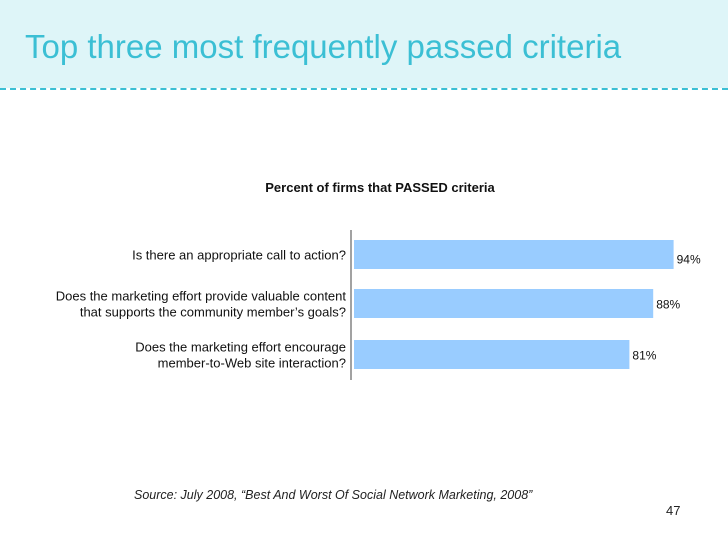 The width and height of the screenshot is (728, 546). What do you see at coordinates (239, 255) in the screenshot?
I see `category-label-0-line-0: Is there an appropriate call to action?` at bounding box center [239, 255].